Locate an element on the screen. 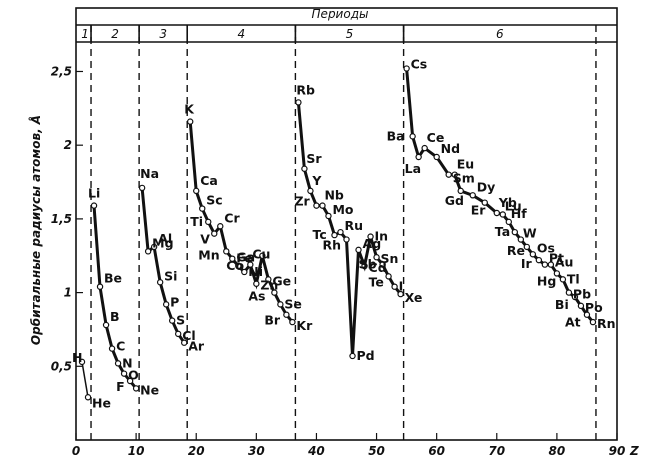 The width and height of the screenshot is (645, 467). period-label-6: 6 is located at coordinates (500, 34).